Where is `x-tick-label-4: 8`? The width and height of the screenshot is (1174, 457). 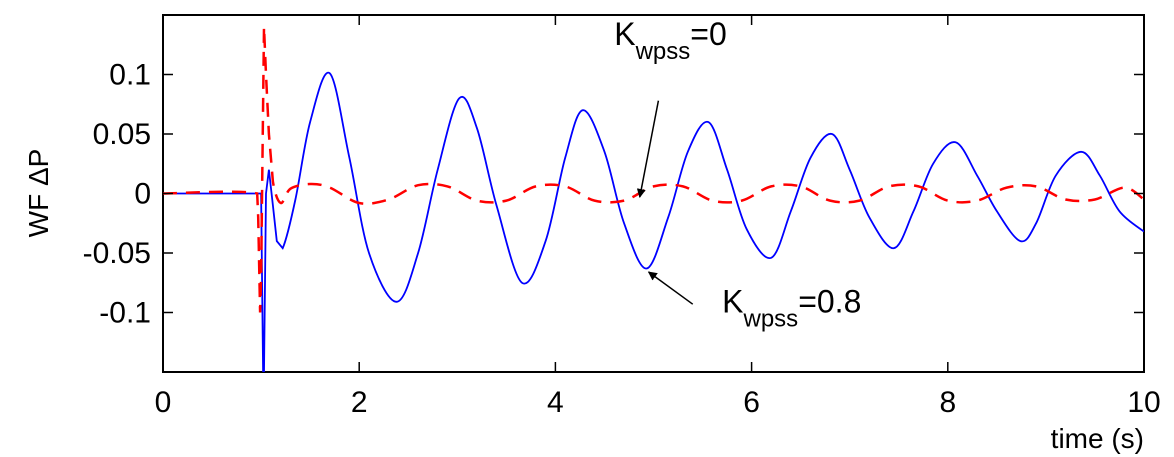 x-tick-label-4: 8 is located at coordinates (947, 402).